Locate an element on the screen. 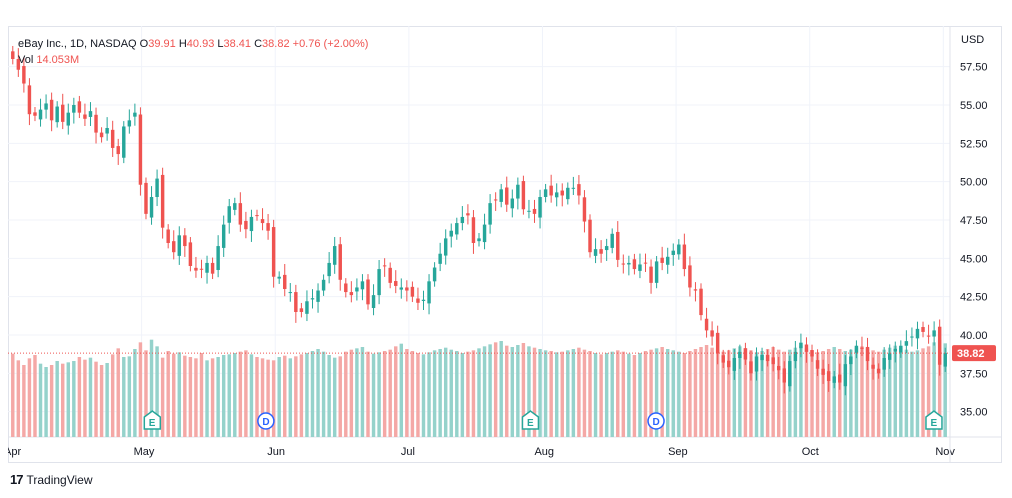 This screenshot has width=1012, height=498. volume-row: Vol 14.053M is located at coordinates (193, 60).